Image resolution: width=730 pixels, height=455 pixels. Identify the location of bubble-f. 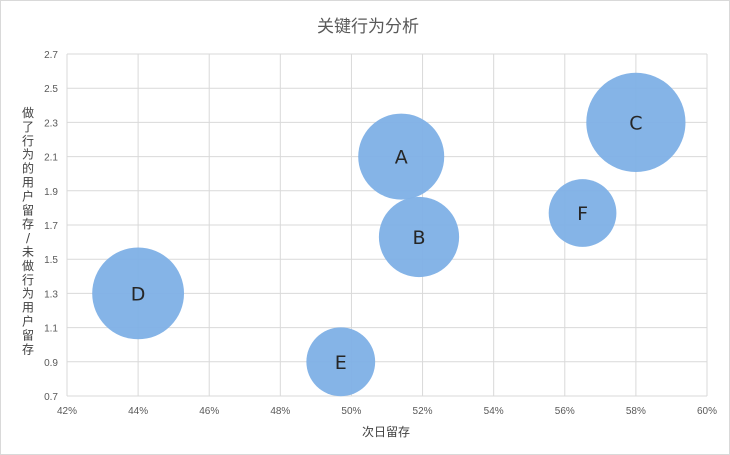
(582, 213).